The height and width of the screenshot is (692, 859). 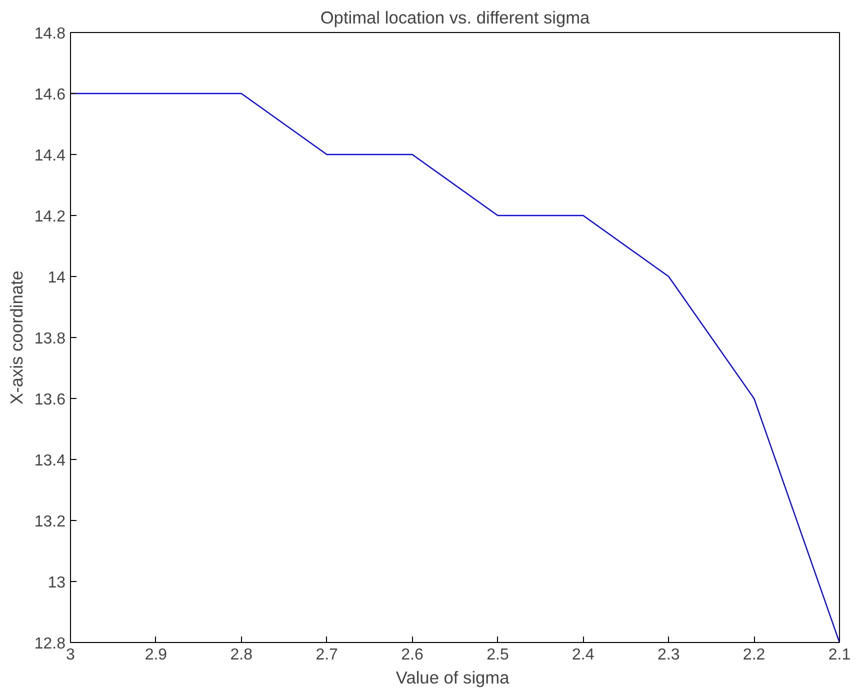 I want to click on x-tick-label: 2.7, so click(x=327, y=655).